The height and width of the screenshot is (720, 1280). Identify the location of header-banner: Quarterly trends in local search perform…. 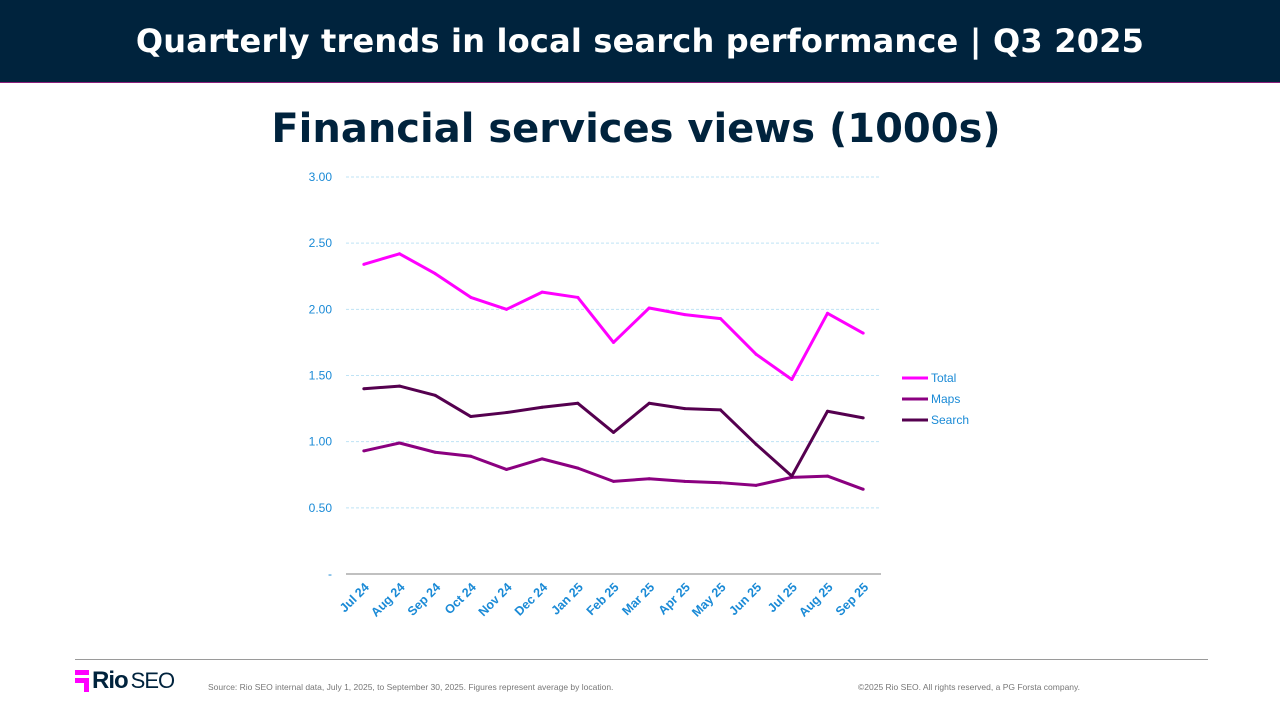
(640, 41).